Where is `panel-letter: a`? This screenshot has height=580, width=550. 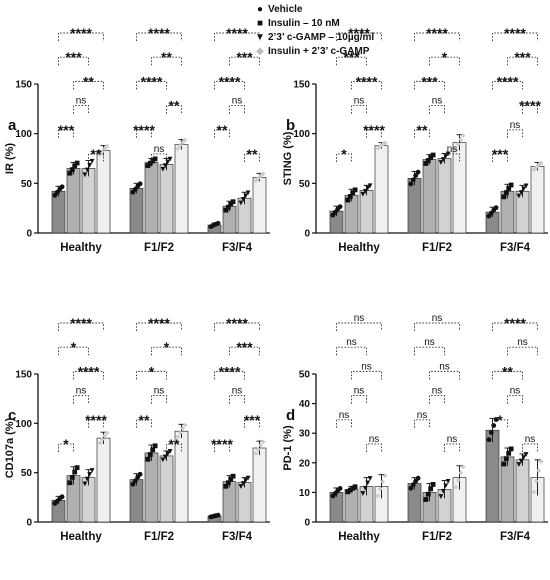
panel-letter: a is located at coordinates (12, 125).